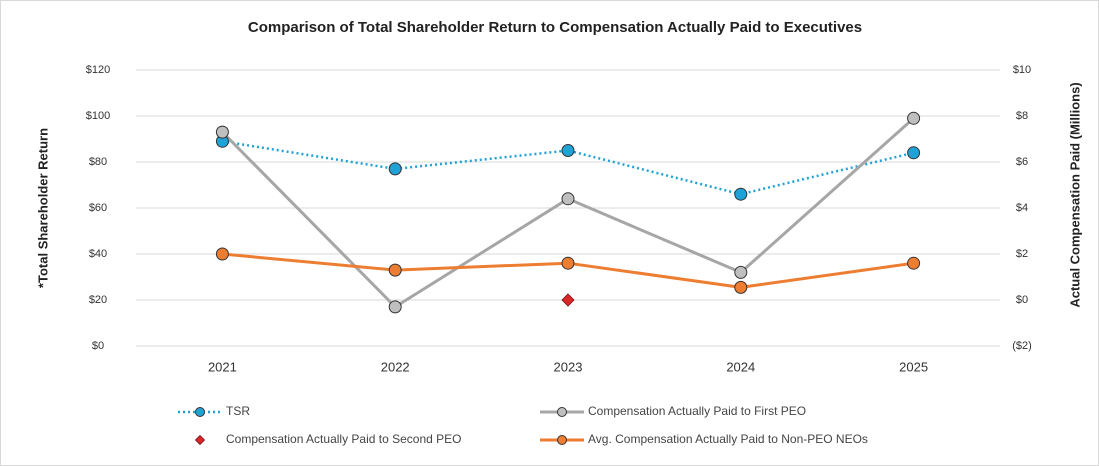  I want to click on y2-tick-label: $8, so click(1022, 116).